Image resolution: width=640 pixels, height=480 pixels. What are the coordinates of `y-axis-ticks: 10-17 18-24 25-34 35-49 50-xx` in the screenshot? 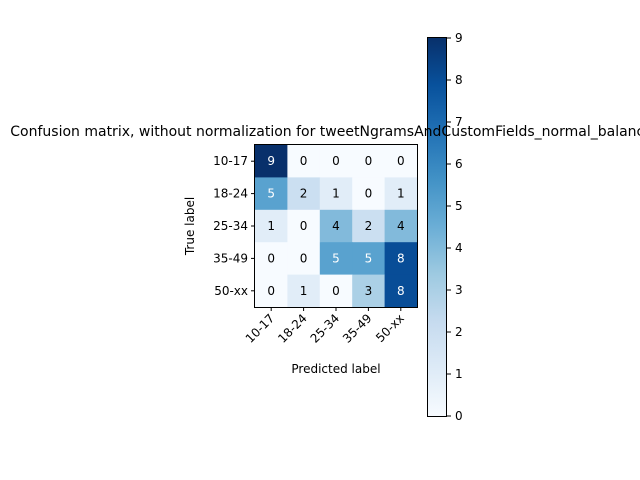 It's located at (234, 226).